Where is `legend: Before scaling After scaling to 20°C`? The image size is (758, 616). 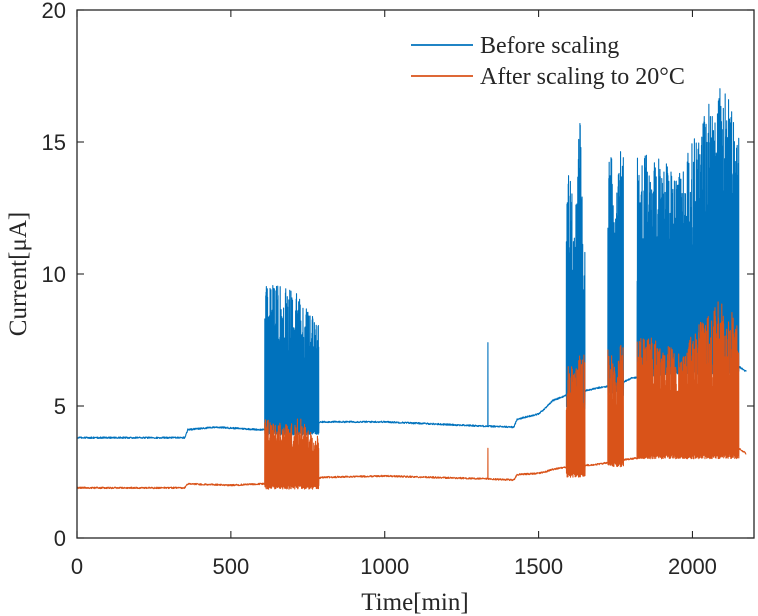 legend: Before scaling After scaling to 20°C is located at coordinates (548, 61).